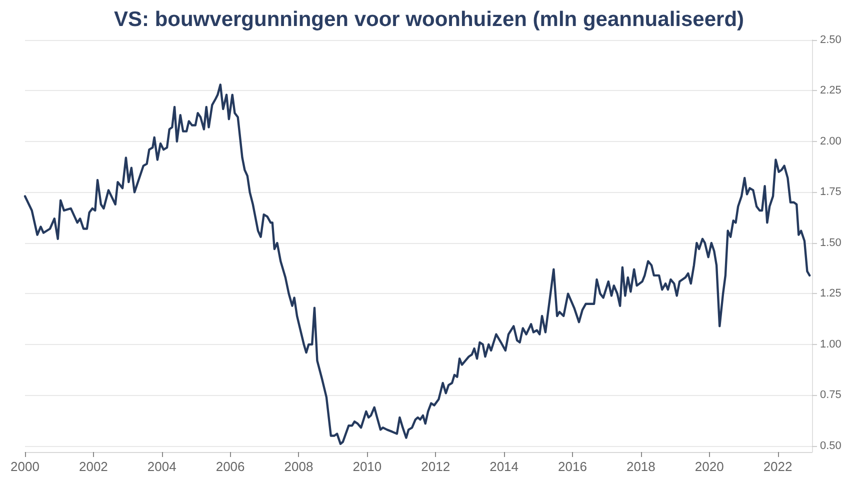 This screenshot has width=858, height=480. I want to click on x-tick-label: 2010, so click(367, 466).